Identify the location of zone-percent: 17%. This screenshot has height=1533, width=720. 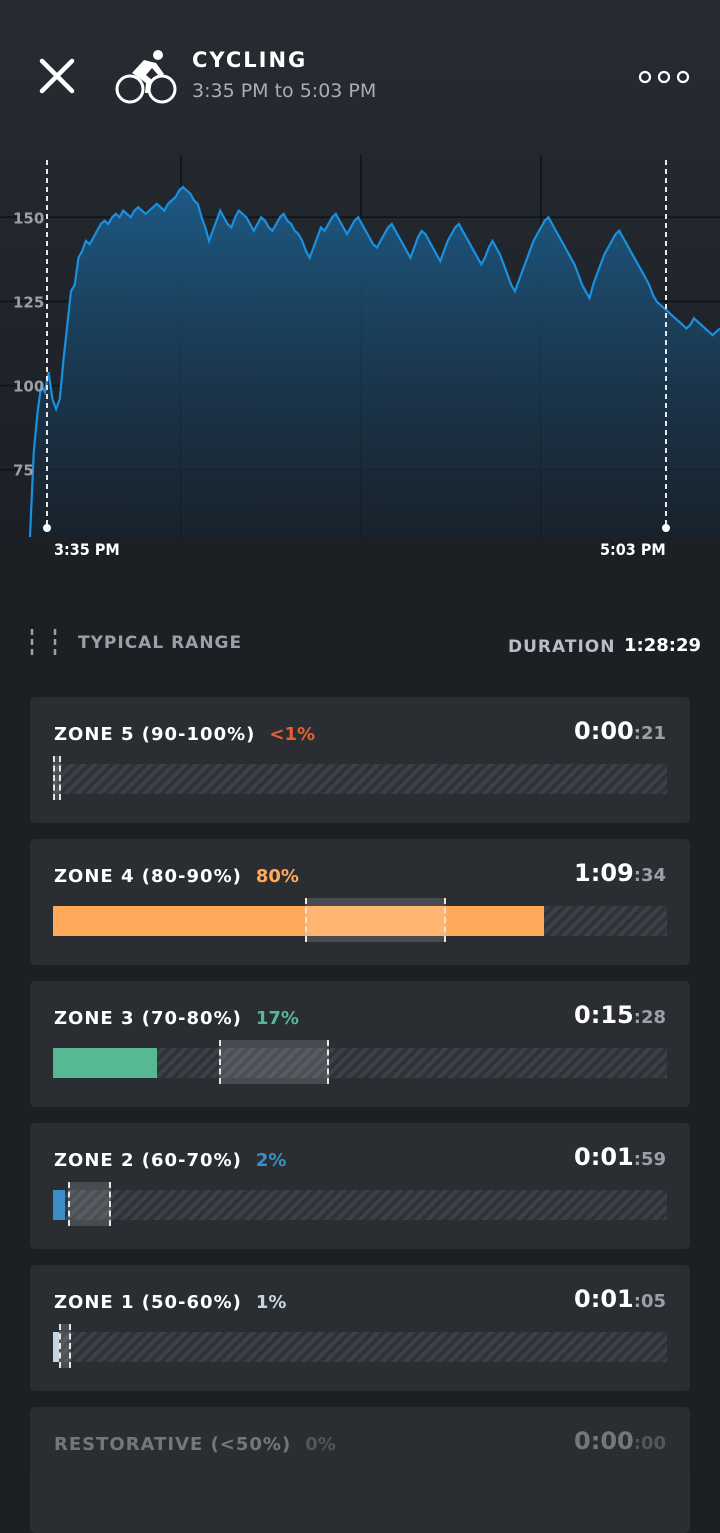
(277, 1018).